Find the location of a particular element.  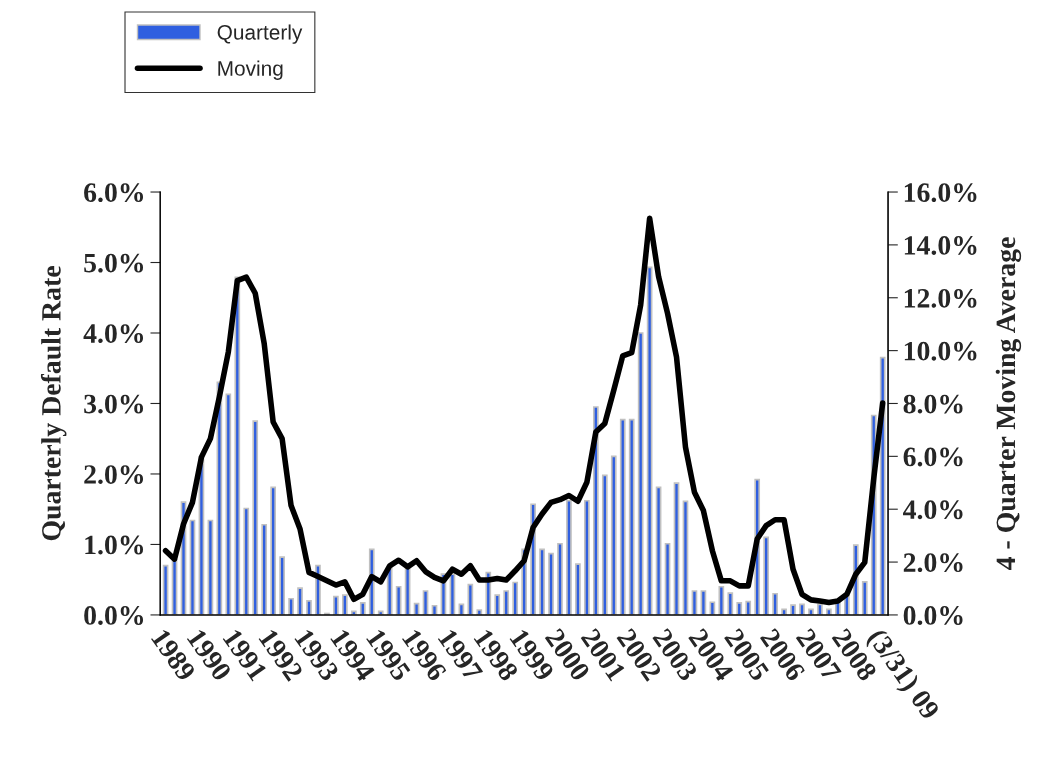

y2-tick-label: 10.0% is located at coordinates (940, 351).